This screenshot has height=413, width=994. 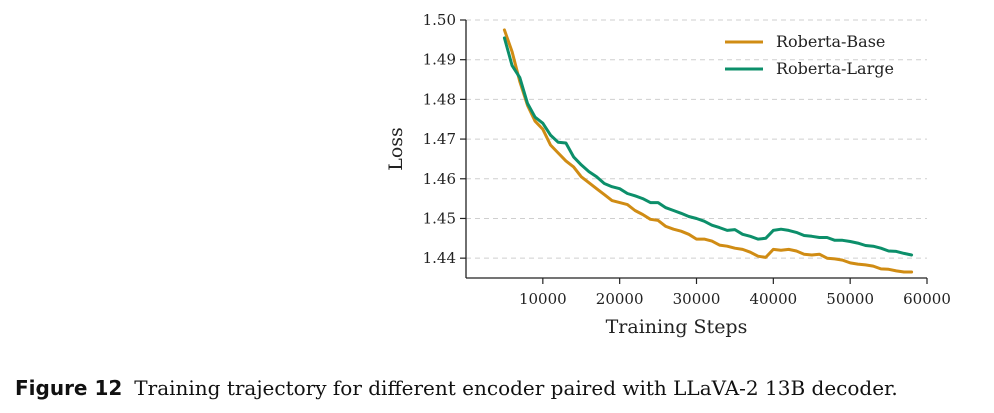 What do you see at coordinates (439, 99) in the screenshot?
I see `y-tick-label: 1.48` at bounding box center [439, 99].